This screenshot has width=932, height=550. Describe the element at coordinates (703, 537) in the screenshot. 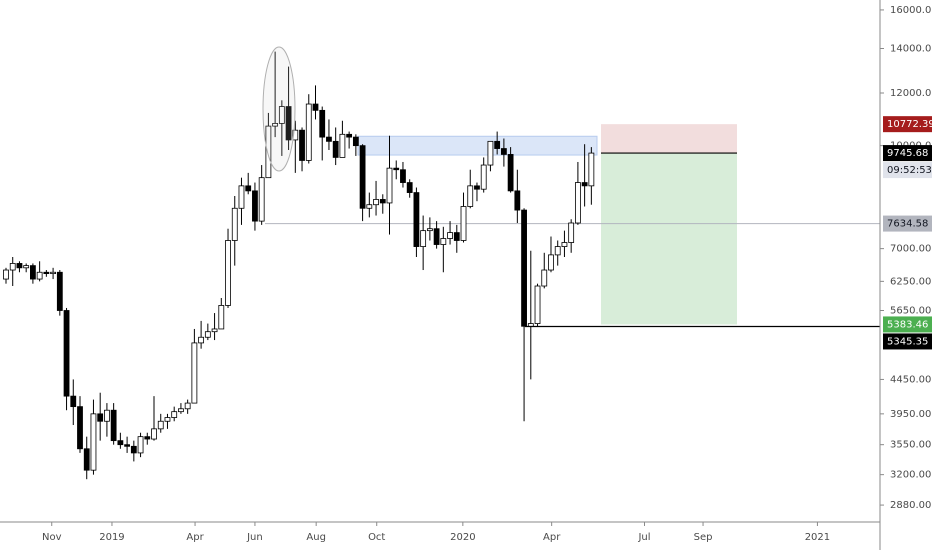

I see `x-tick-label: Sep` at that location.